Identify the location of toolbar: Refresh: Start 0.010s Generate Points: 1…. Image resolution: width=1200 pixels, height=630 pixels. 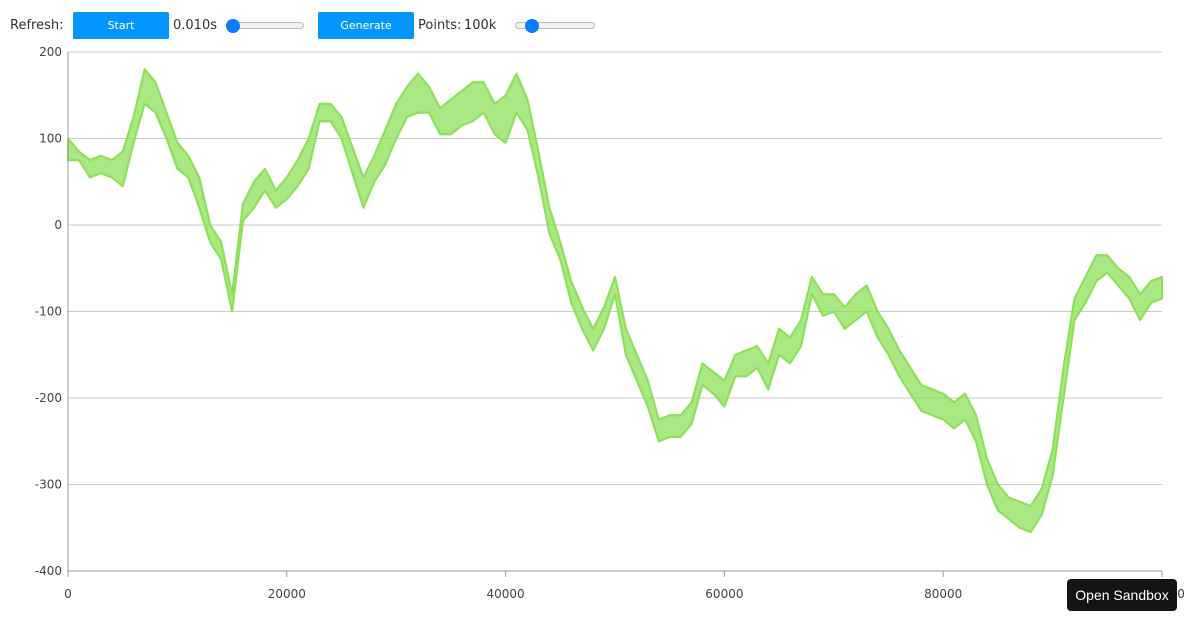
(600, 26).